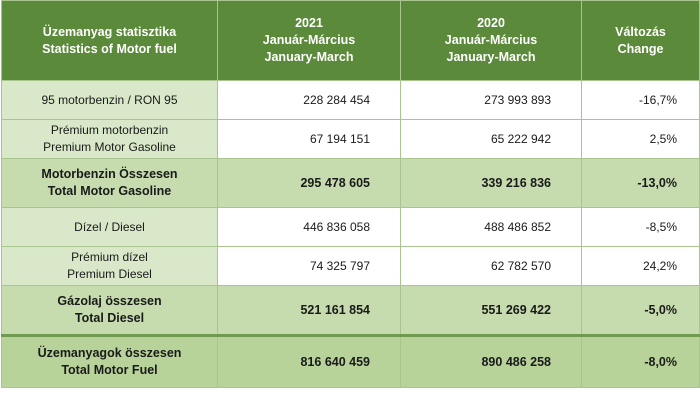 The width and height of the screenshot is (700, 403). I want to click on row-label-line: Total Diesel, so click(109, 318).